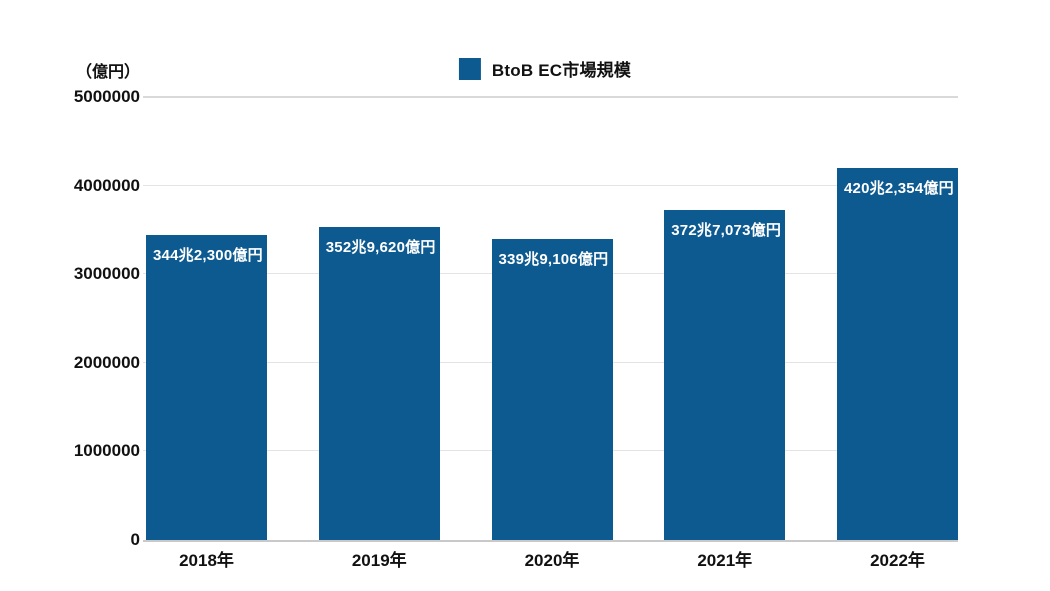 The image size is (1050, 591). I want to click on bar-column: 372兆7,073億円 2021年, so click(725, 333).